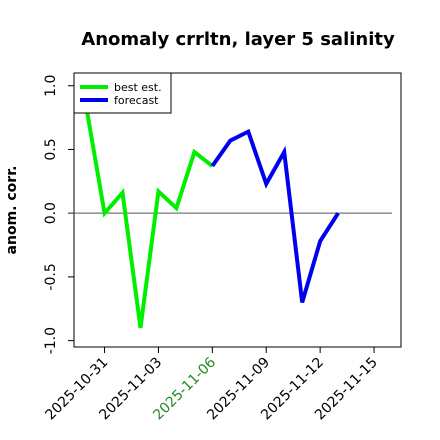 The height and width of the screenshot is (440, 440). I want to click on legend-box, so click(122, 93).